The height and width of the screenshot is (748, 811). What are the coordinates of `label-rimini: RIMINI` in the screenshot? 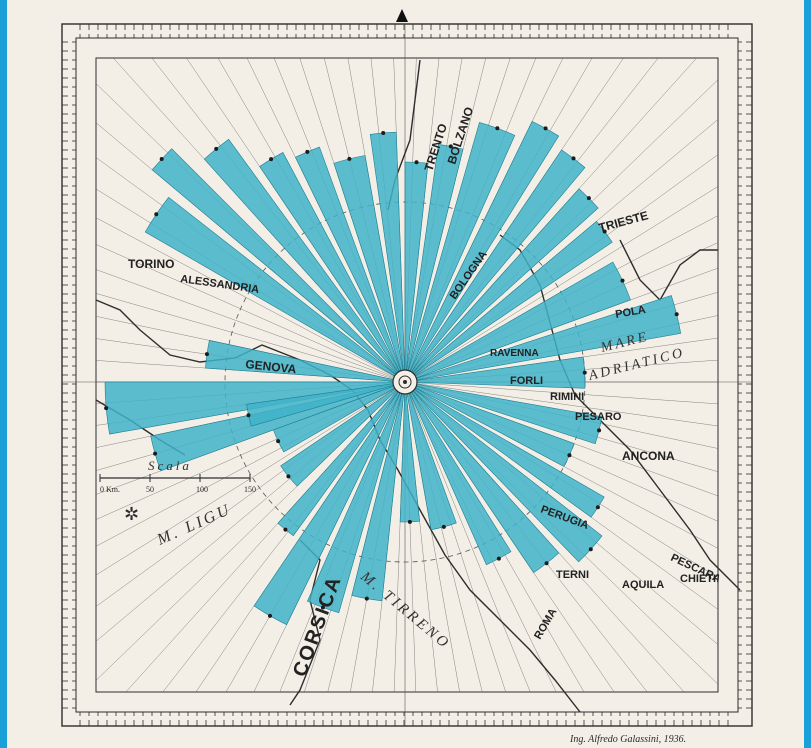 It's located at (567, 397).